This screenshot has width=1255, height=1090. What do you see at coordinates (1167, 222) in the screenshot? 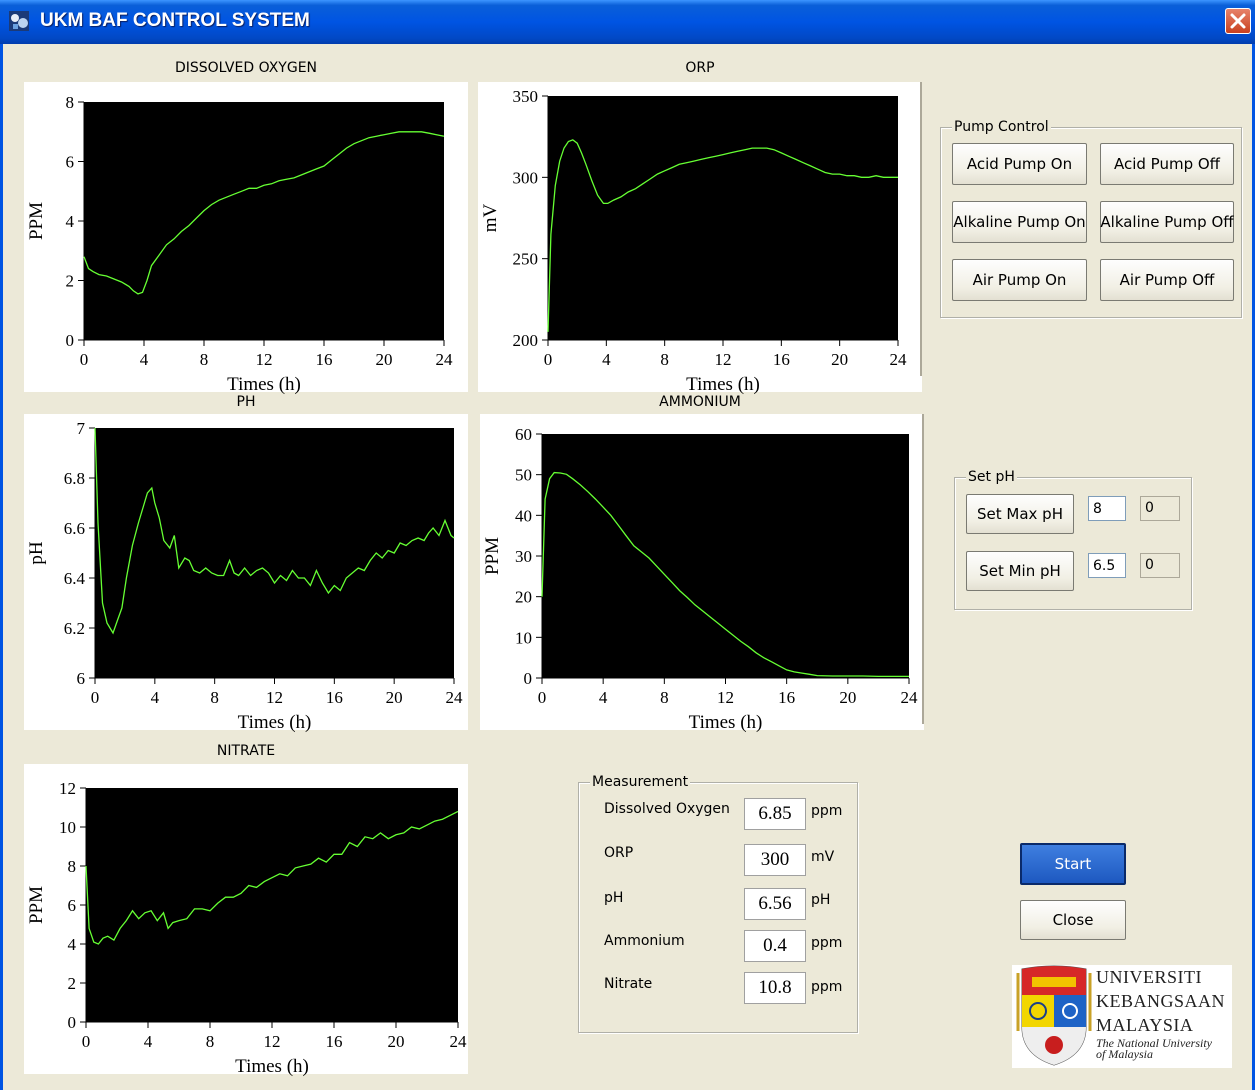
I see `alkaline-pump-off-button: Alkaline Pump Off` at bounding box center [1167, 222].